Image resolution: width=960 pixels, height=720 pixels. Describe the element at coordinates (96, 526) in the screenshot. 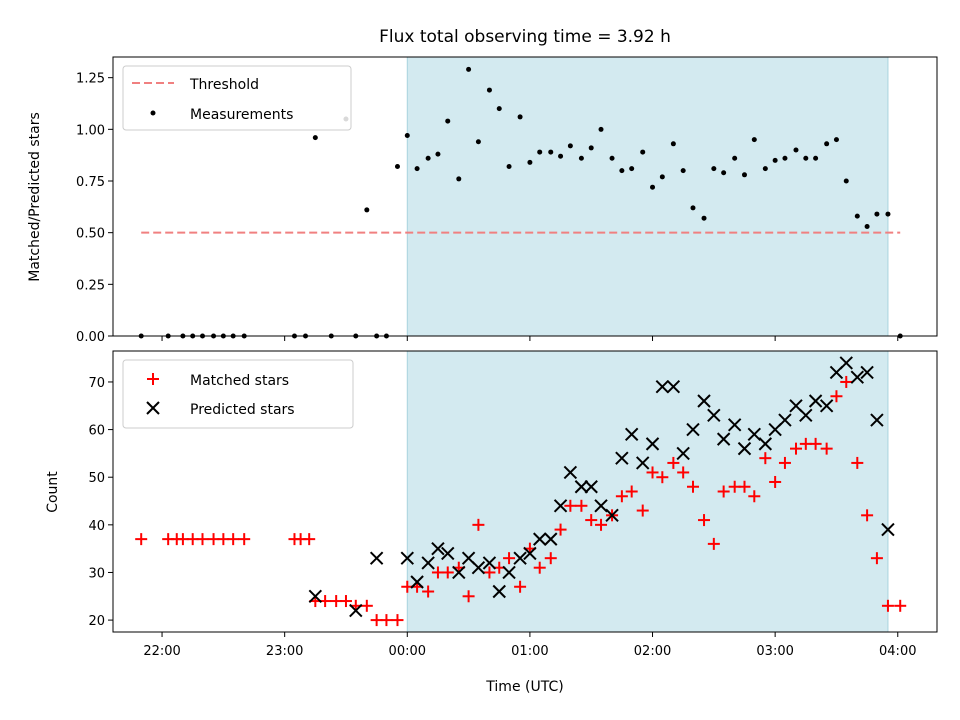

I see `bottom-y-tick-label: 40` at that location.